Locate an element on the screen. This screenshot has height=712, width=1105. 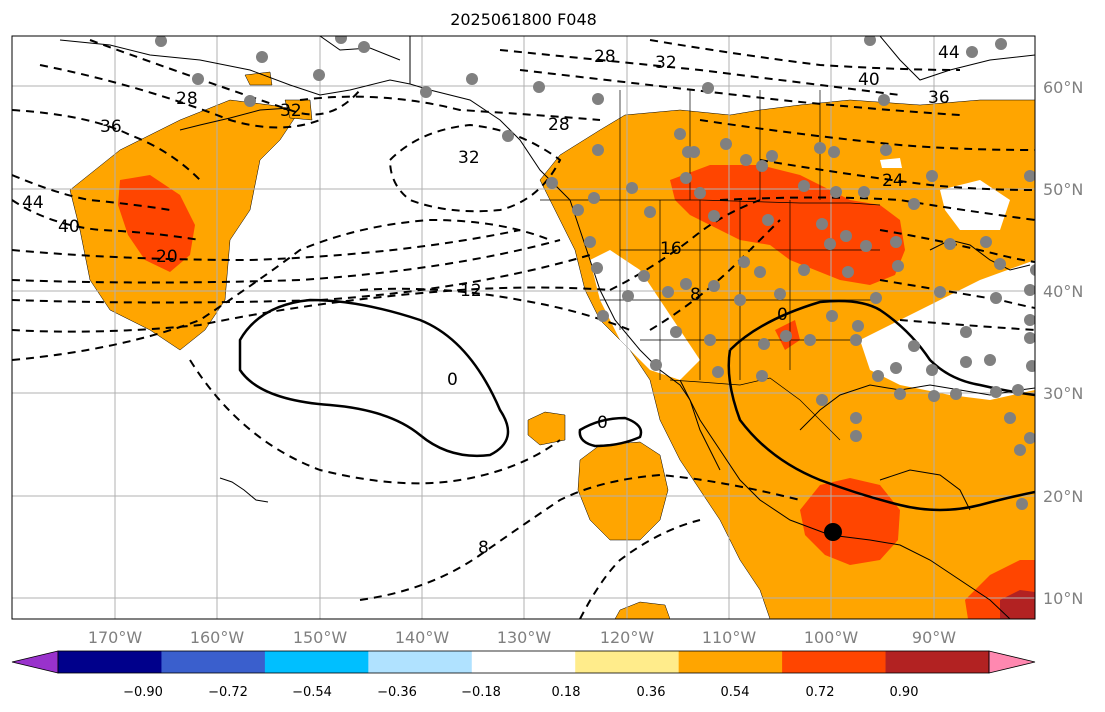
darkred-fill-layer is located at coordinates (1017, 604).